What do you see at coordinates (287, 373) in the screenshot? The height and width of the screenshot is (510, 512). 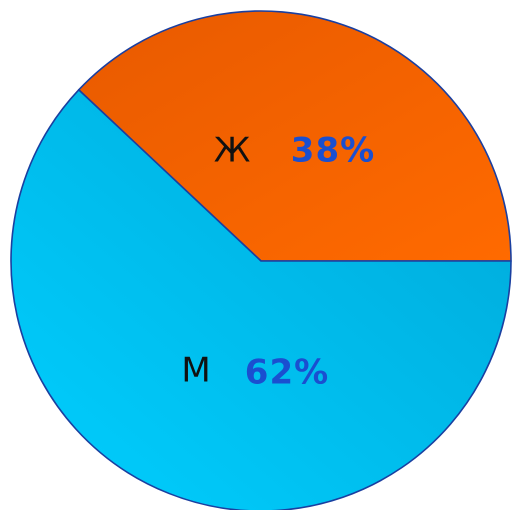 I see `slice-percent-label: 62%` at bounding box center [287, 373].